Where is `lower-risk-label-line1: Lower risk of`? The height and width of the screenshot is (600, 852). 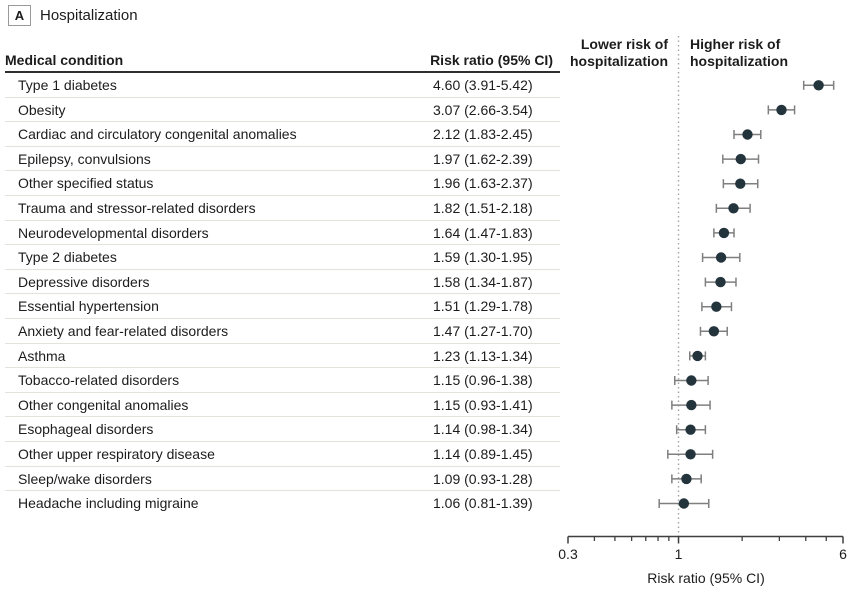
lower-risk-label-line1: Lower risk of is located at coordinates (624, 44).